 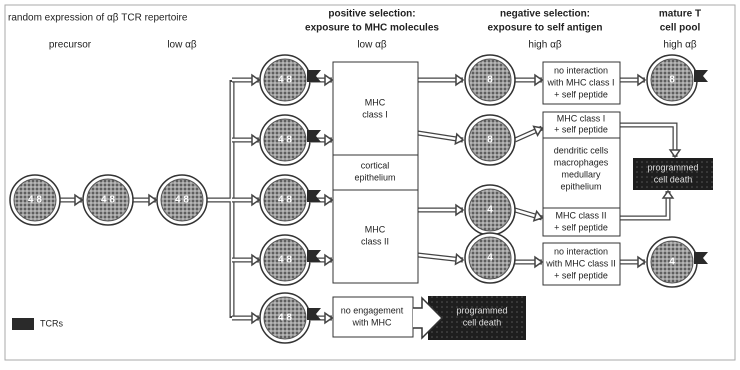 What do you see at coordinates (51, 323) in the screenshot?
I see `legend-label: TCRs` at bounding box center [51, 323].